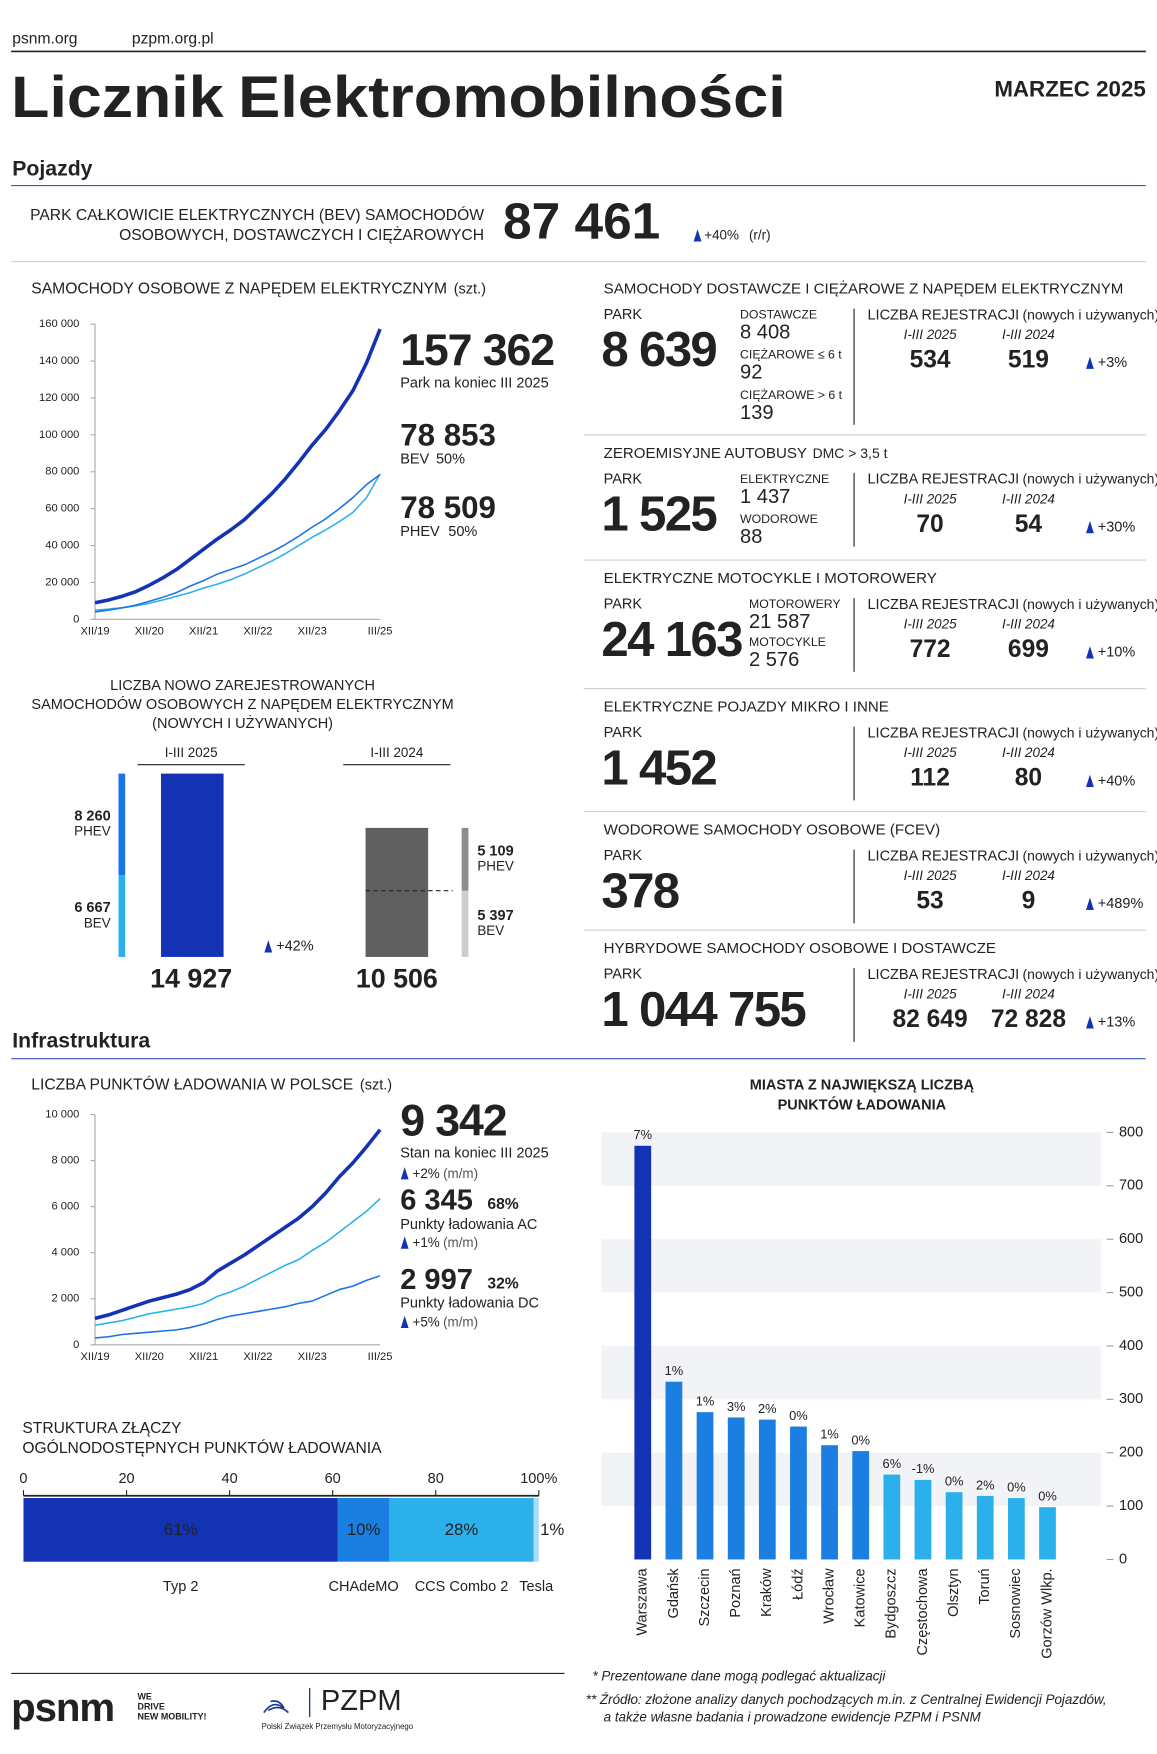 The width and height of the screenshot is (1157, 1754). I want to click on chart-title: (NOWYCH I UŻYWANYCH), so click(242, 723).